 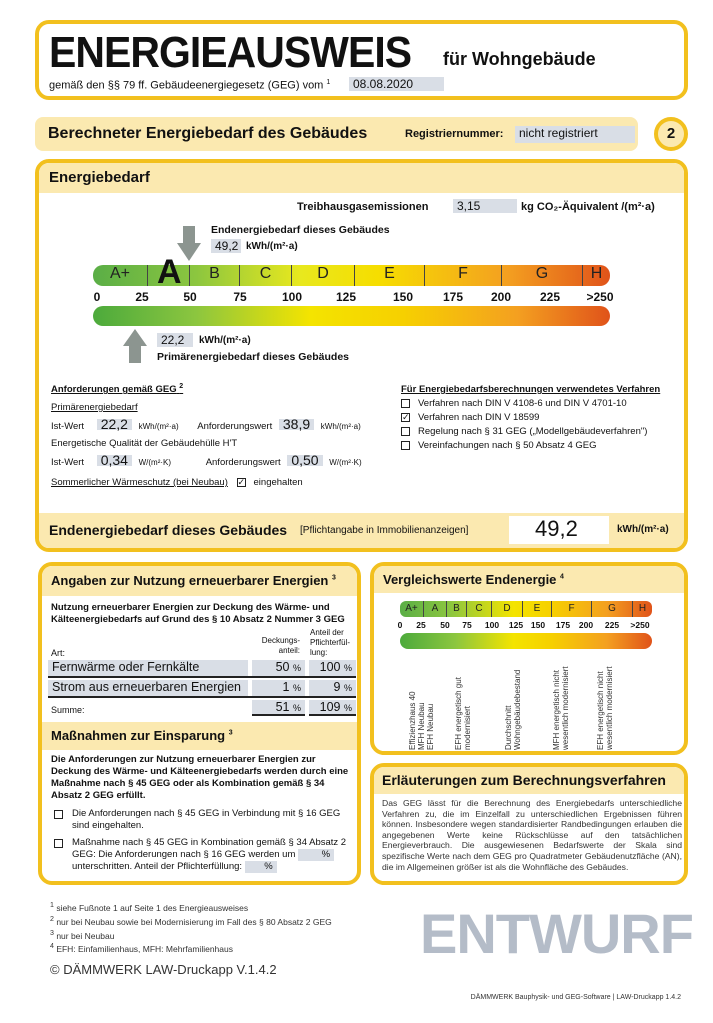 I want to click on requirements-title: Anforderungen gemäß GEG 2, so click(x=117, y=389).